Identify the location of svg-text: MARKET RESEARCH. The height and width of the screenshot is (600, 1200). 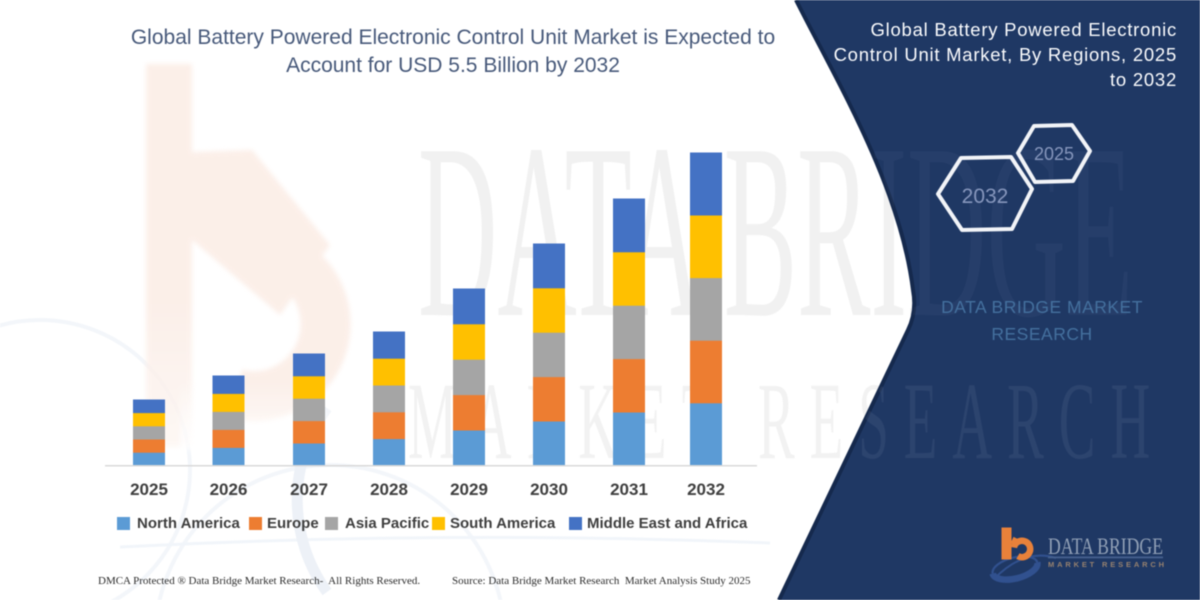
(1106, 564).